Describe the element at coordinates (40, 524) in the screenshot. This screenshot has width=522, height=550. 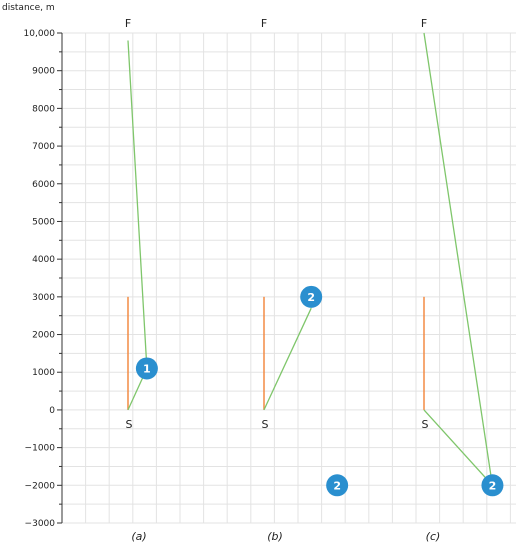
I see `y-tick-label: −3000` at that location.